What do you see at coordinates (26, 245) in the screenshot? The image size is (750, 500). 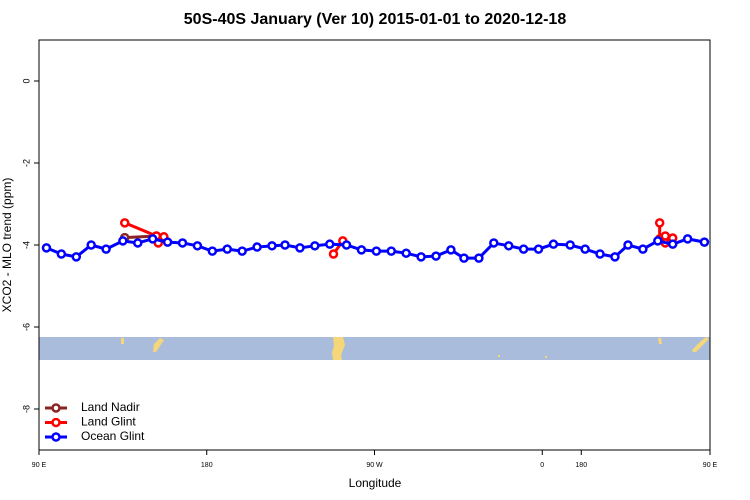 I see `y-tick-label: -4` at bounding box center [26, 245].